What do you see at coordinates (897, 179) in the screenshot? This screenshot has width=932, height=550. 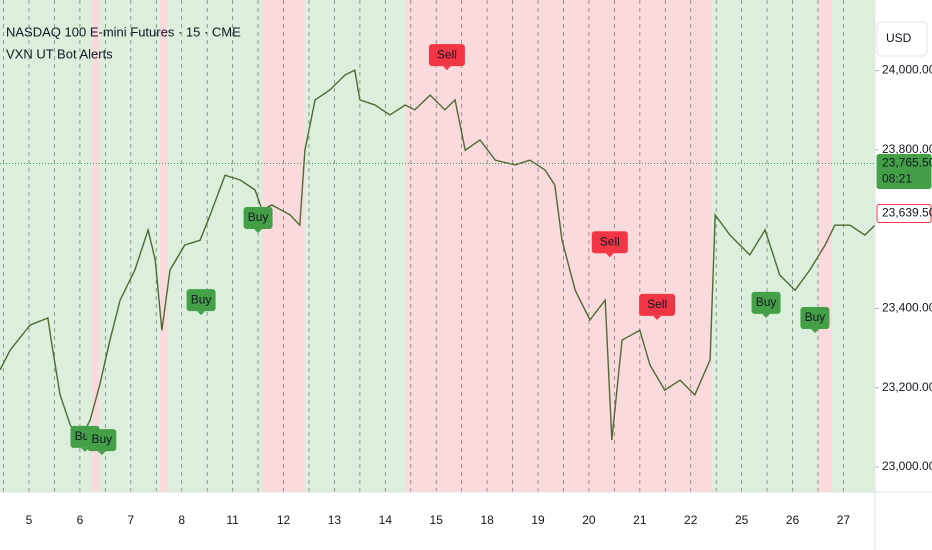 I see `countdown-label: 08:21` at bounding box center [897, 179].